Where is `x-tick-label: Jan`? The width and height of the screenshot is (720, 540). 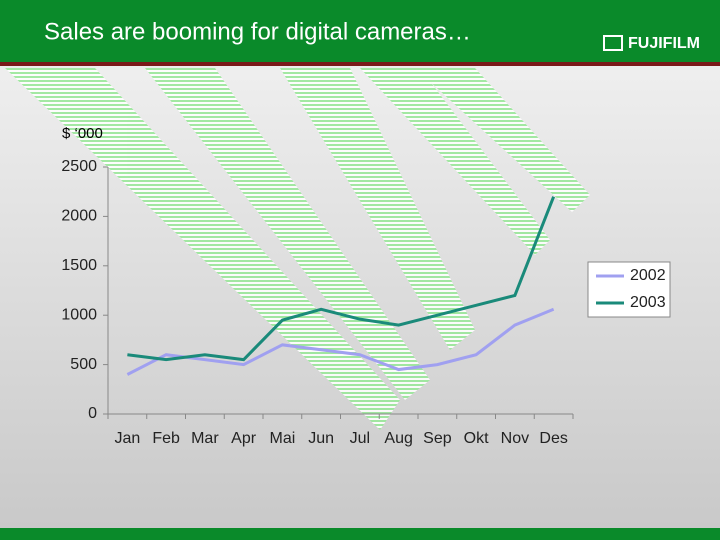
x-tick-label: Jan is located at coordinates (127, 438).